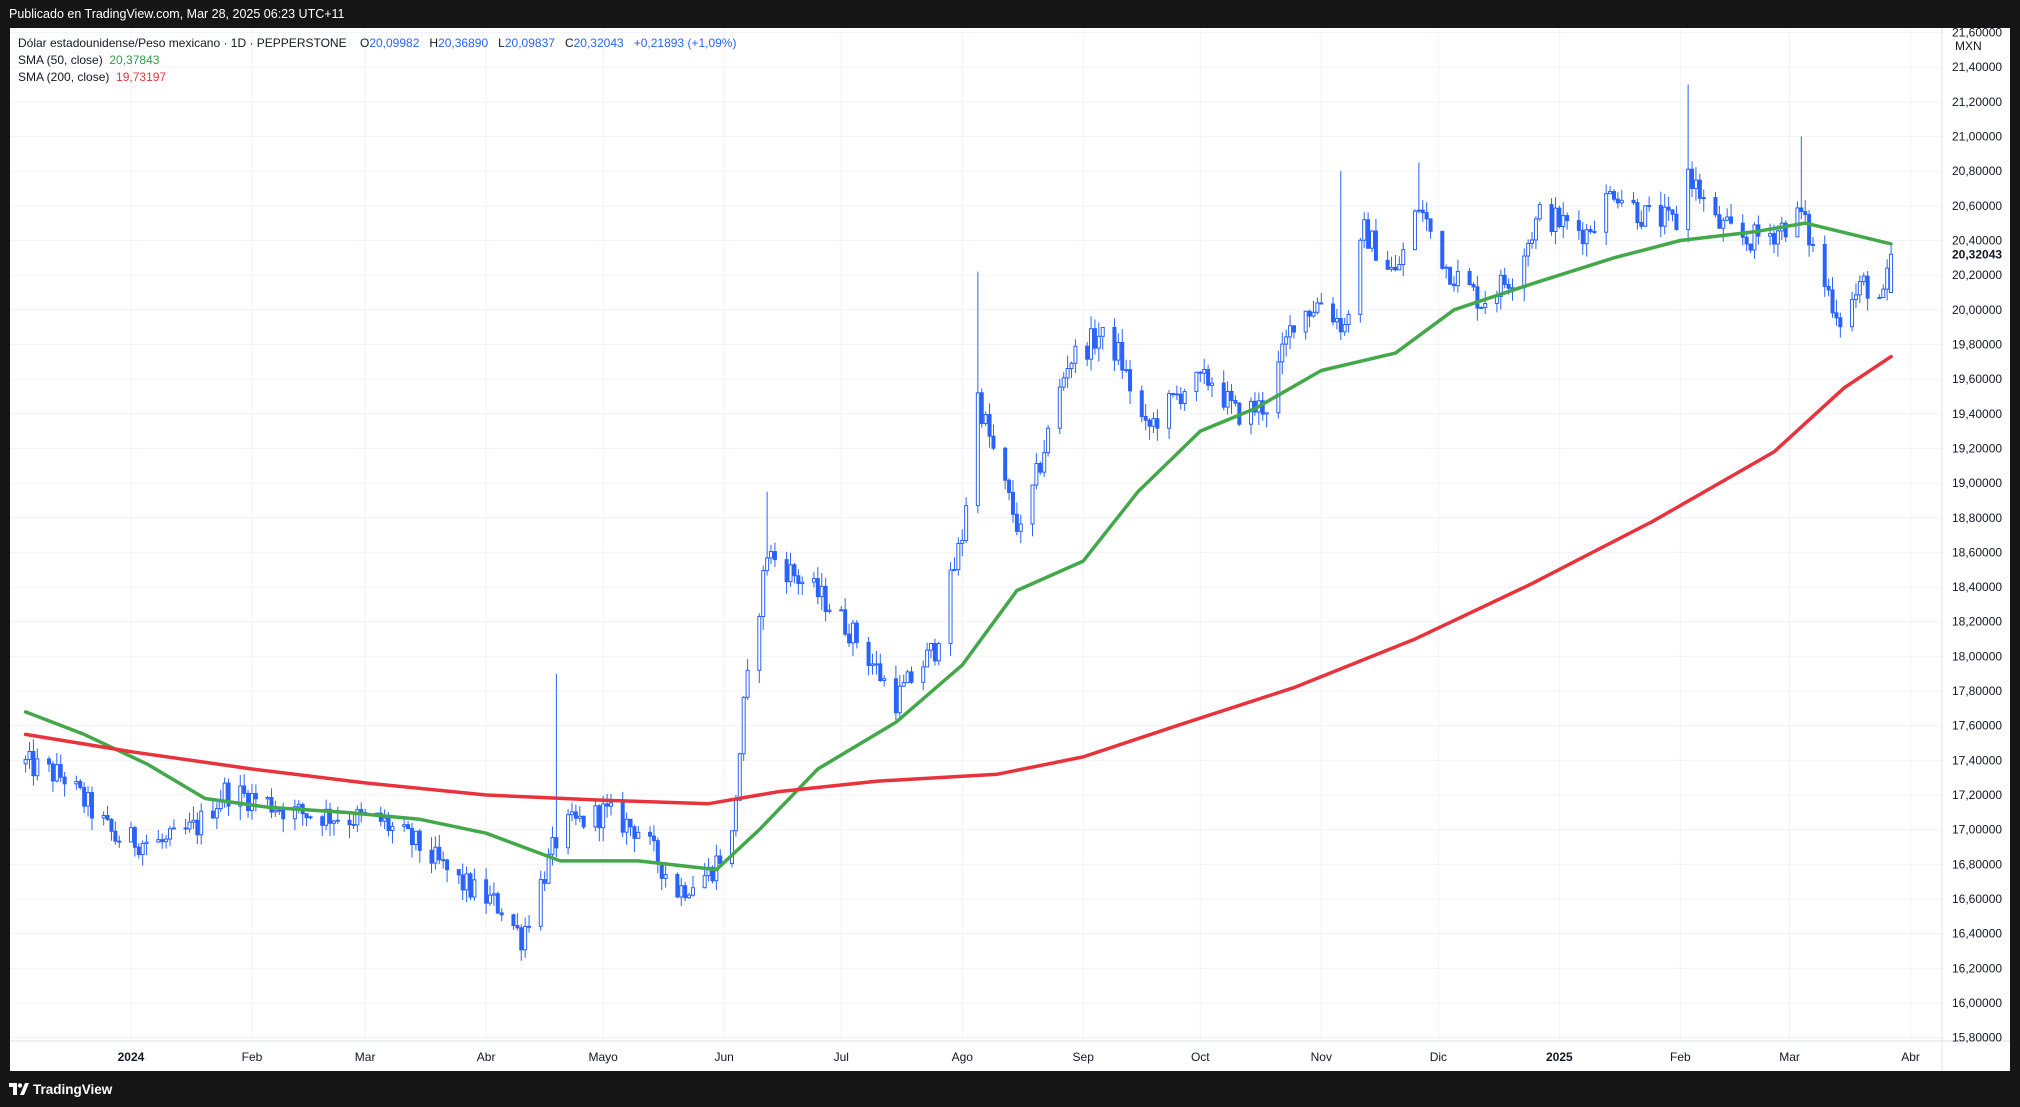 The width and height of the screenshot is (2020, 1107). I want to click on sma50-label: SMA (50, close), so click(60, 60).